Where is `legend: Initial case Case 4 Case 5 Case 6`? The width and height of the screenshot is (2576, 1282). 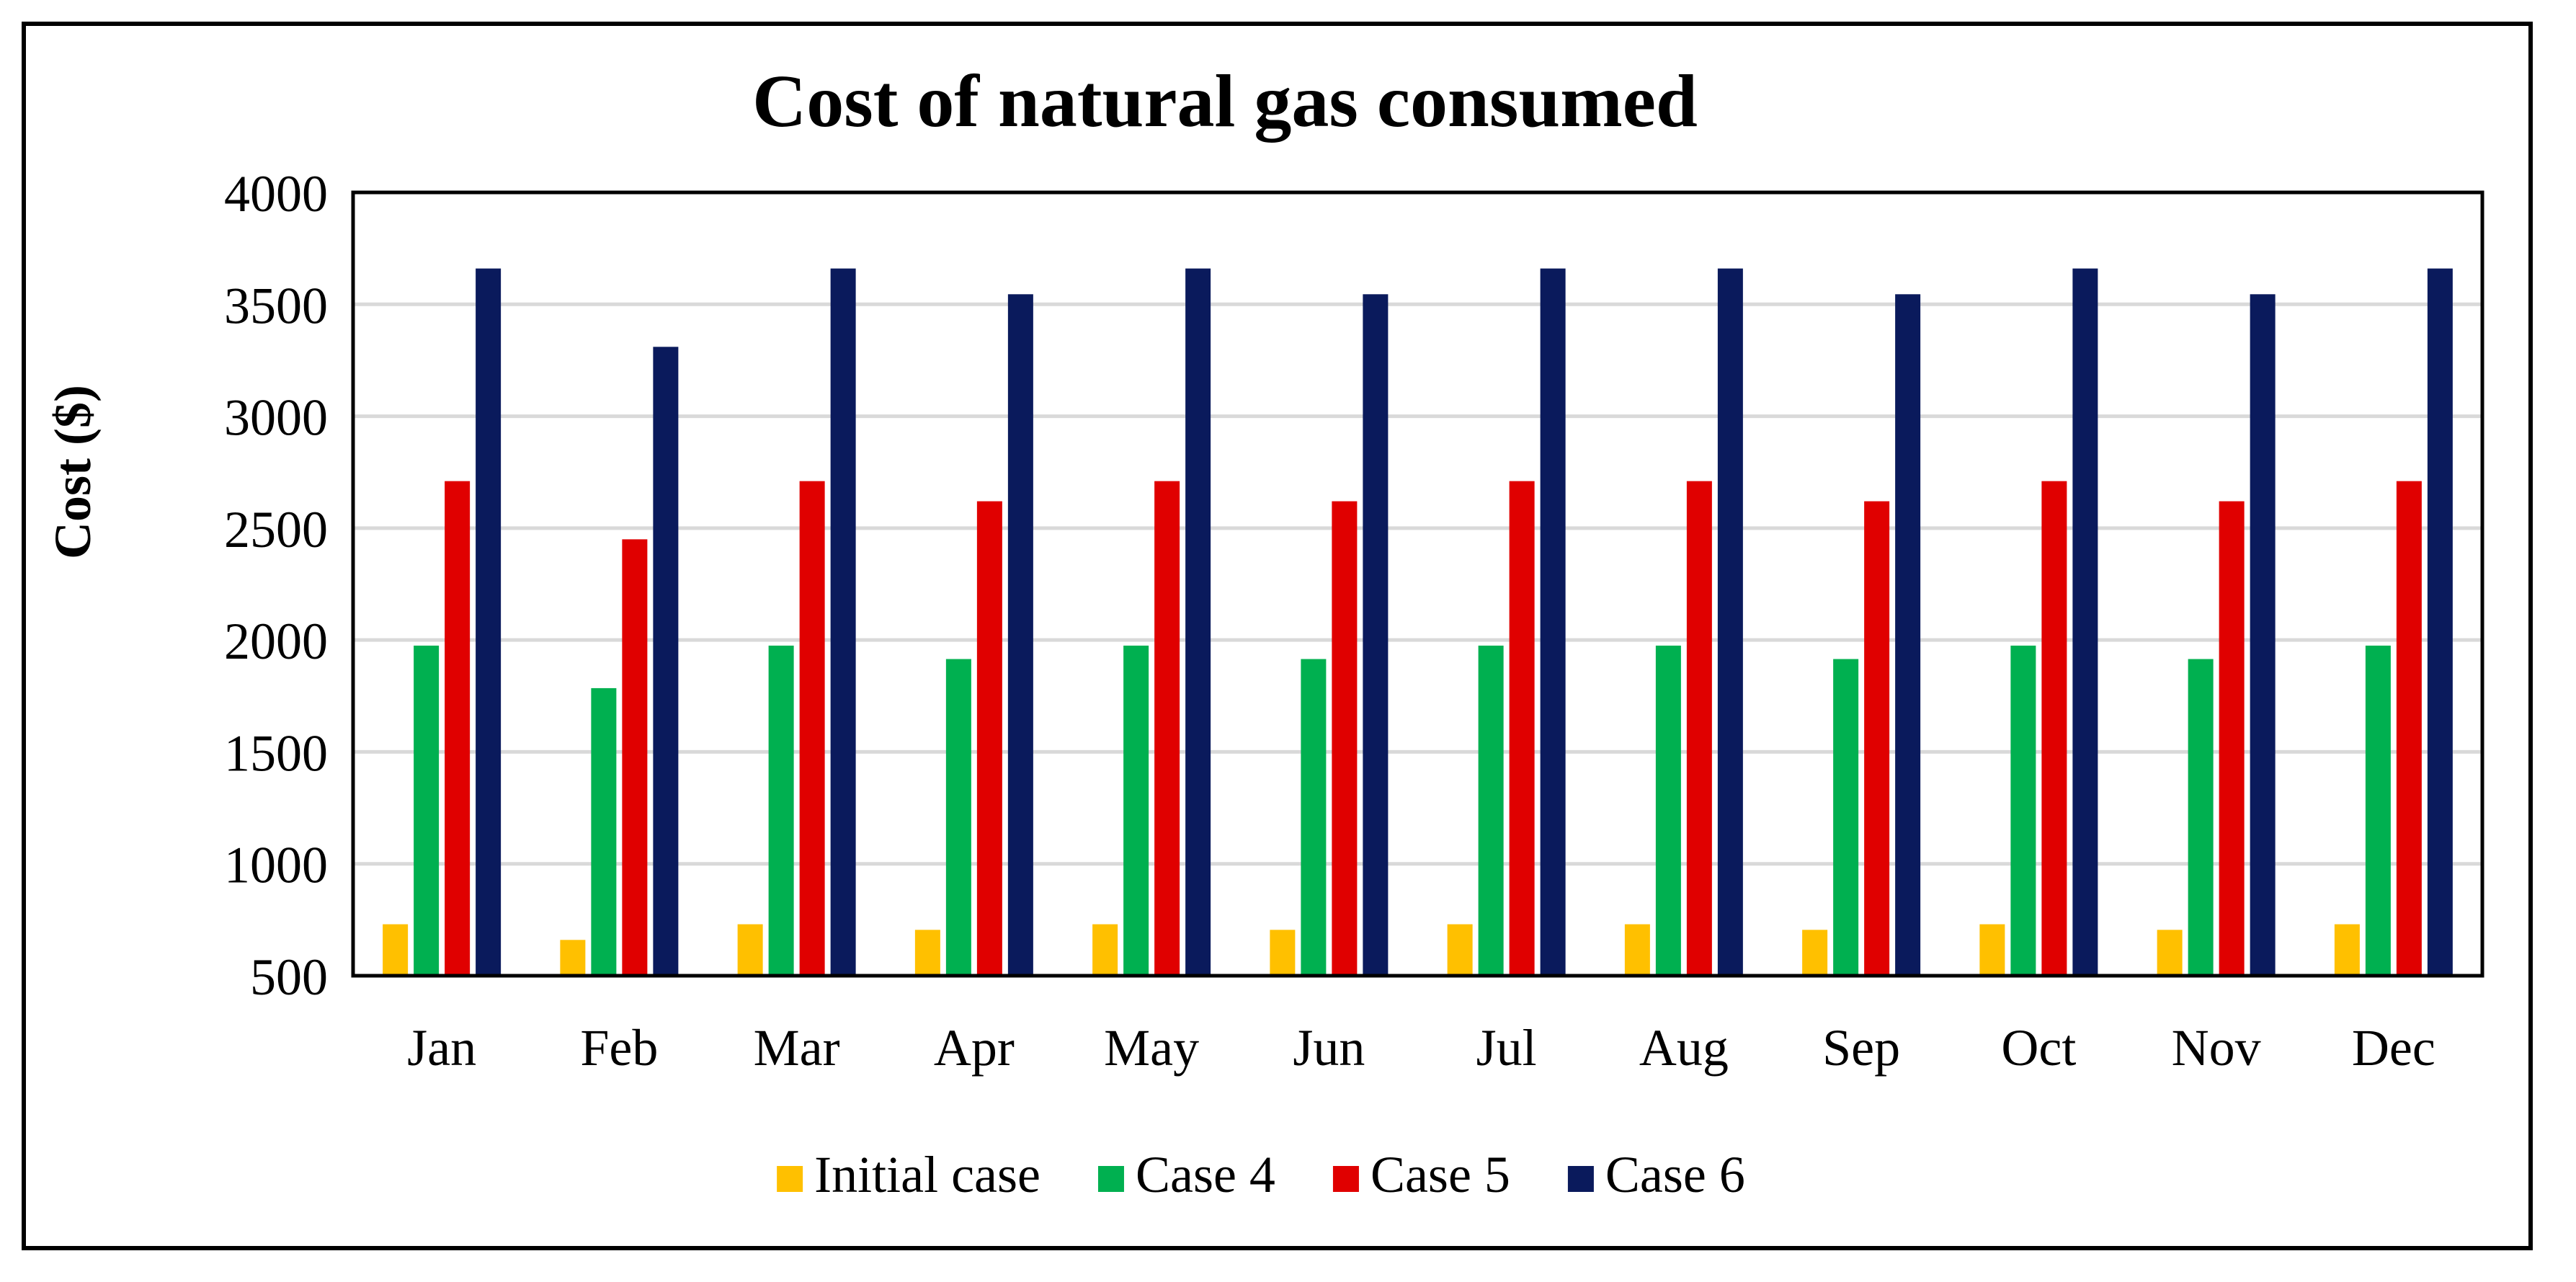 legend: Initial case Case 4 Case 5 Case 6 is located at coordinates (1261, 1175).